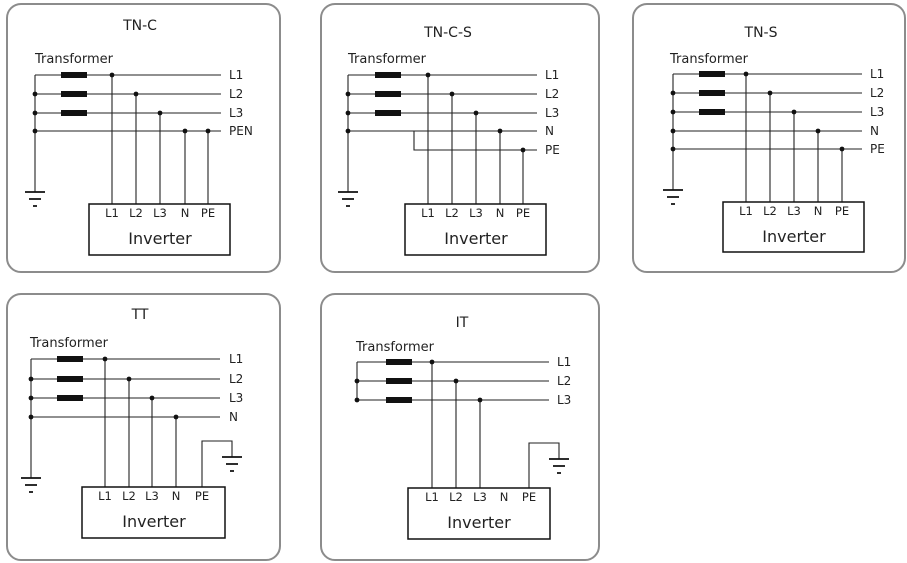  Describe the element at coordinates (460, 427) in the screenshot. I see `panel-it: IT Transformer L1 L2 L3 L1 L2 L3 N` at that location.